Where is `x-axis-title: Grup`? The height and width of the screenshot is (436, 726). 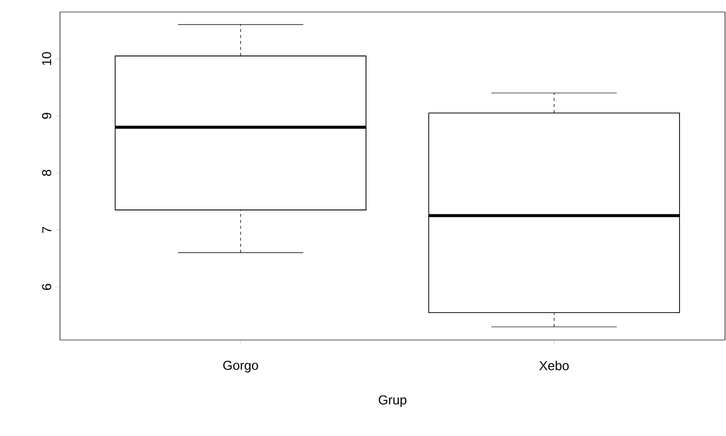 x-axis-title: Grup is located at coordinates (392, 401).